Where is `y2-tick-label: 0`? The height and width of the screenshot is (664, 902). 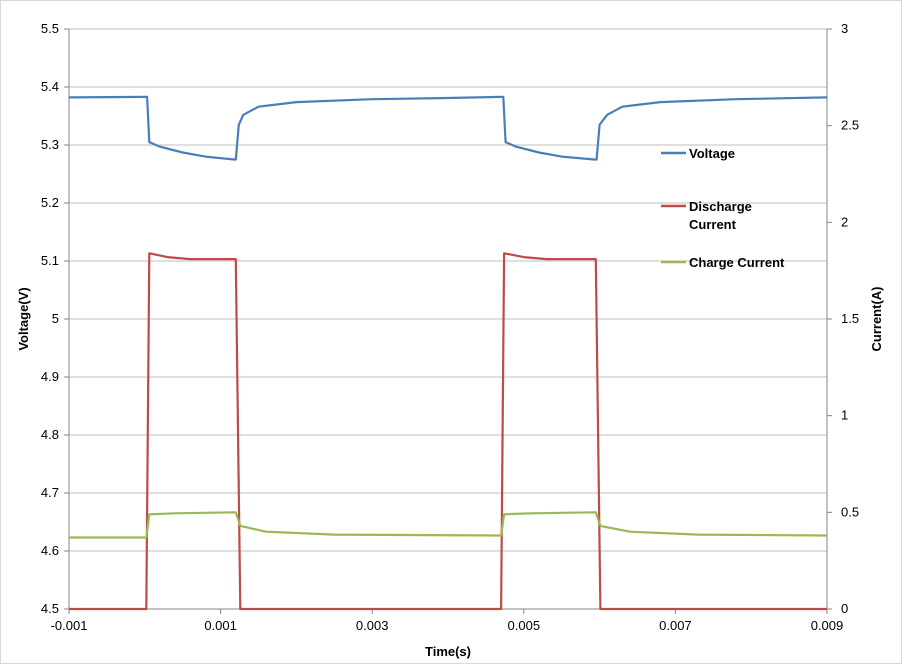 y2-tick-label: 0 is located at coordinates (844, 608).